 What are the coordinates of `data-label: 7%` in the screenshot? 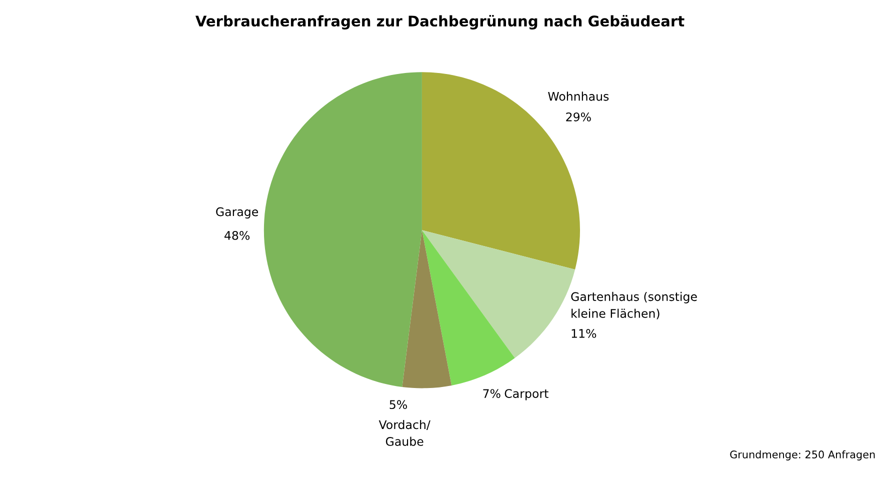 It's located at (491, 393).